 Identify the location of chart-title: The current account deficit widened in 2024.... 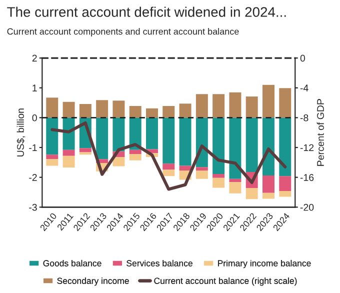
(146, 11).